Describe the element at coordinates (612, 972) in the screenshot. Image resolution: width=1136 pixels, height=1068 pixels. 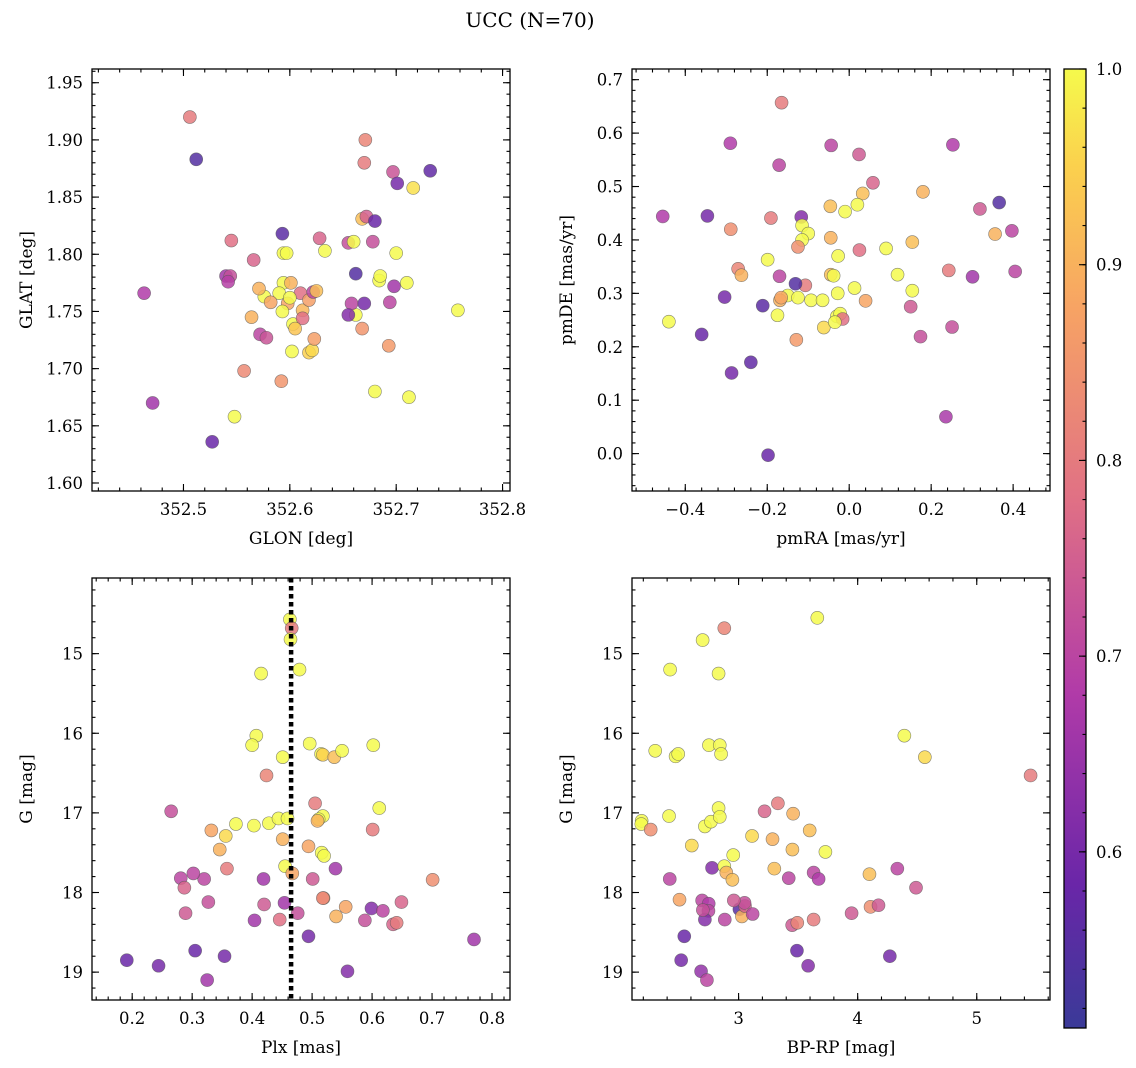
I see `y-tick-label: 19` at that location.